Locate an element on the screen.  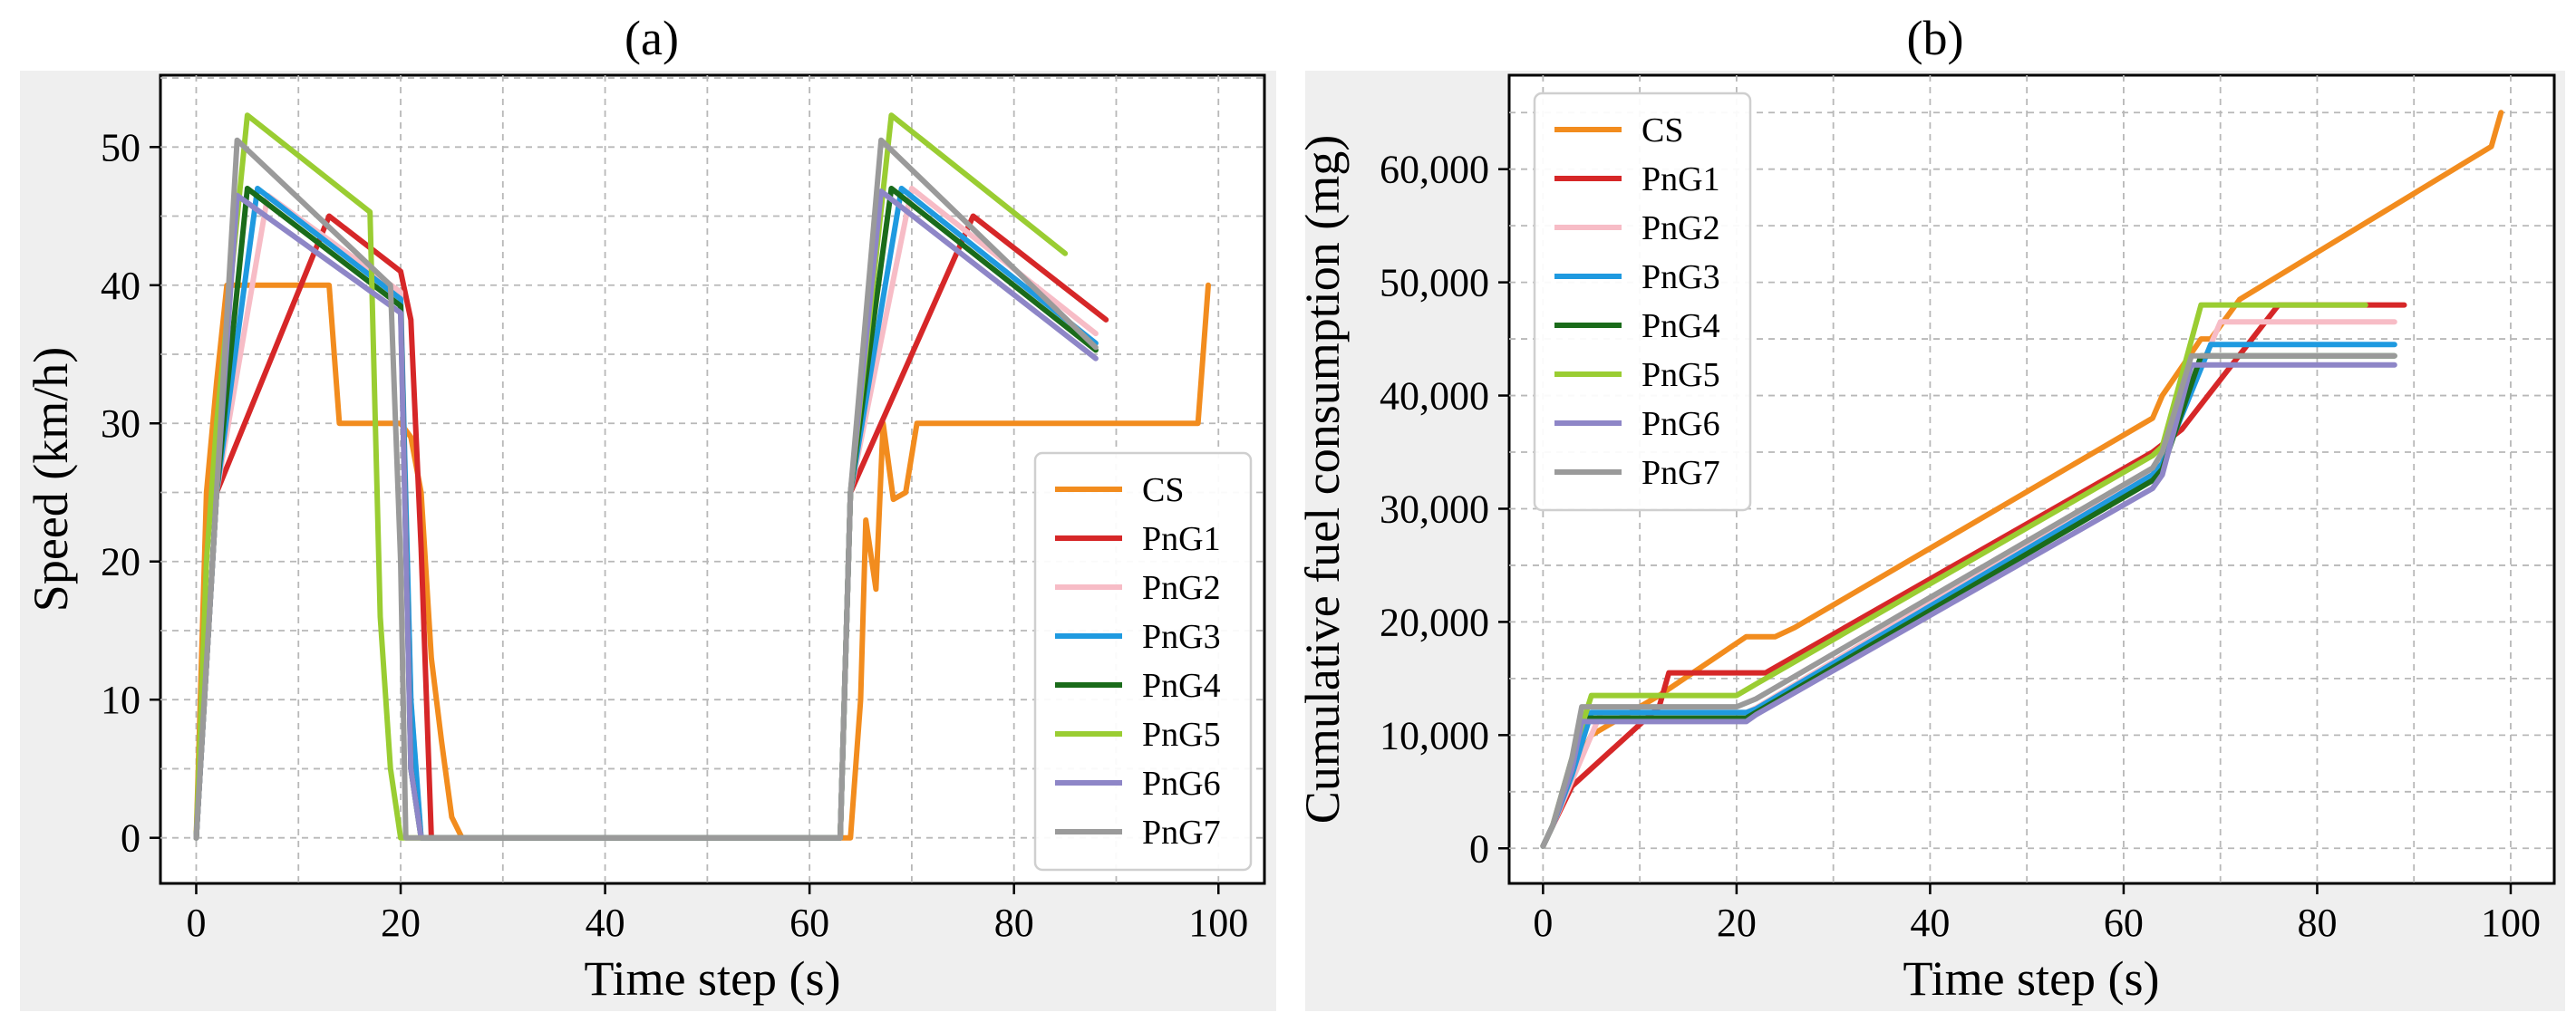
panel-b-y-axis-label: Cumulative fuel consumption (mg) is located at coordinates (1322, 480).